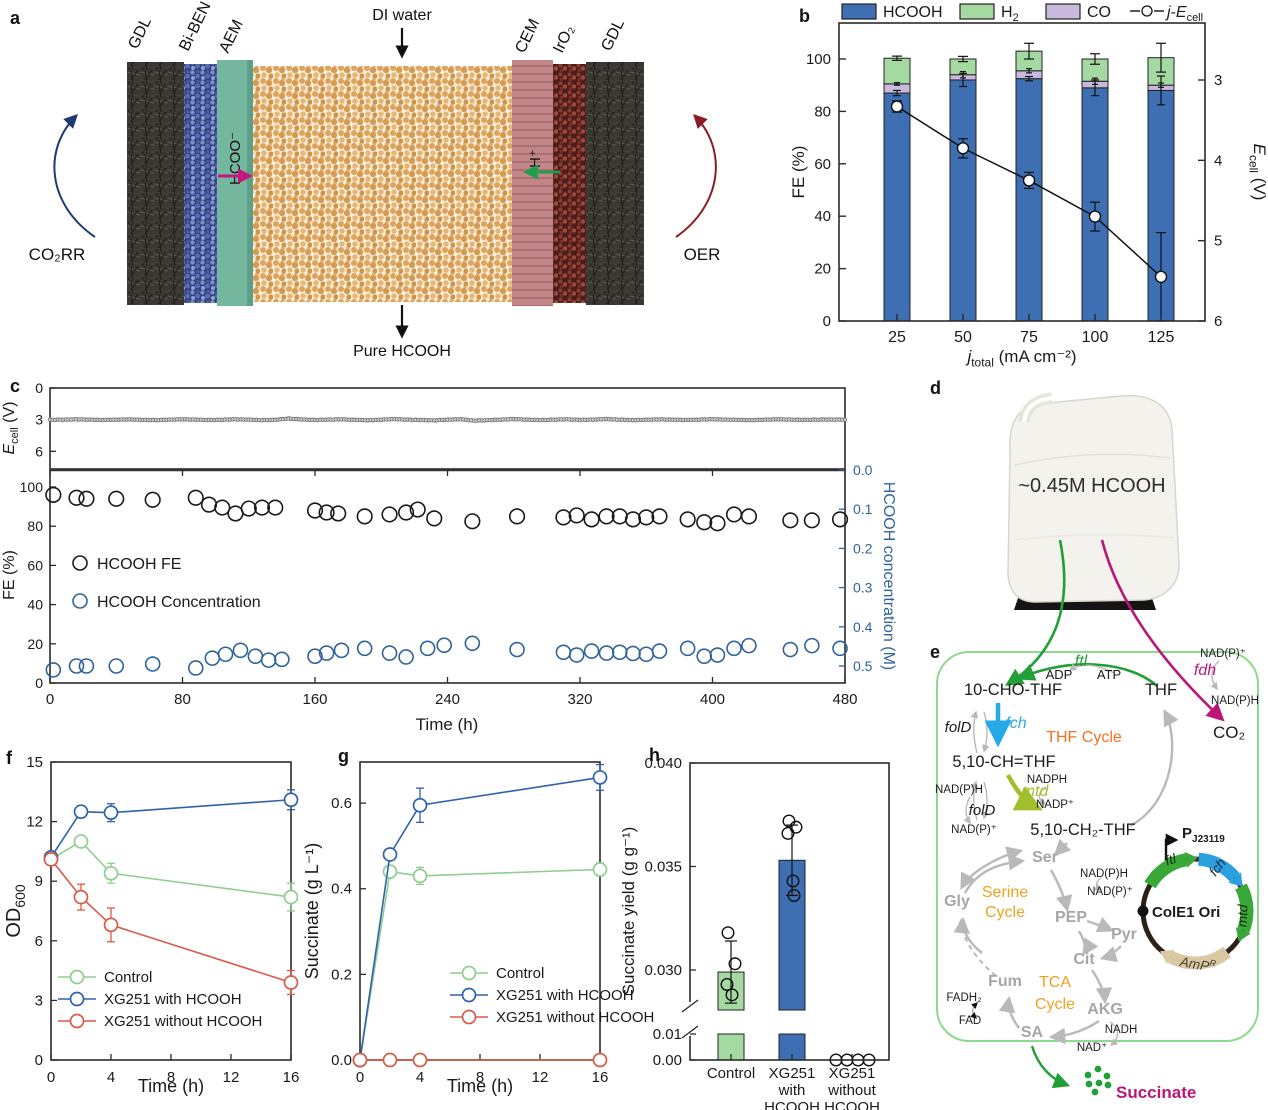 This screenshot has height=1110, width=1268. I want to click on svg-text: without, so click(851, 1090).